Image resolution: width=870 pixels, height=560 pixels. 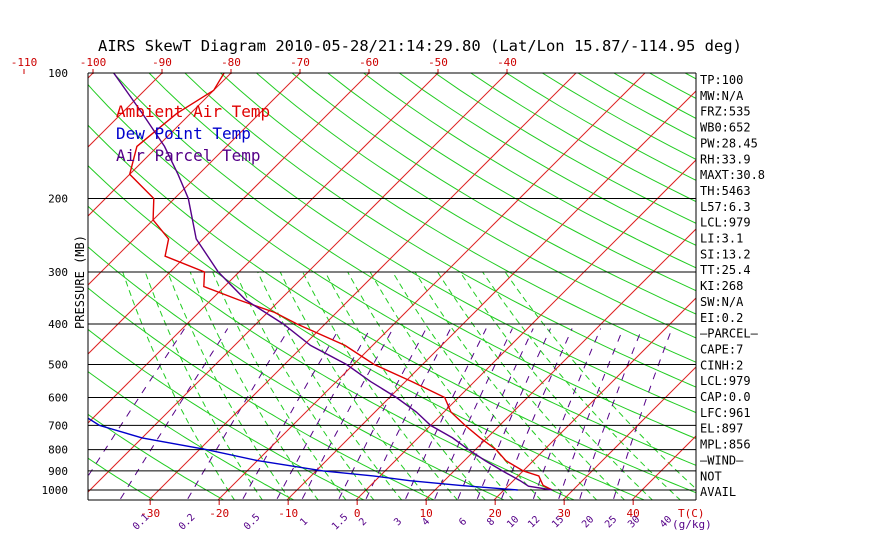 I want to click on top-temp-tick-label: -110, so click(x=24, y=62).